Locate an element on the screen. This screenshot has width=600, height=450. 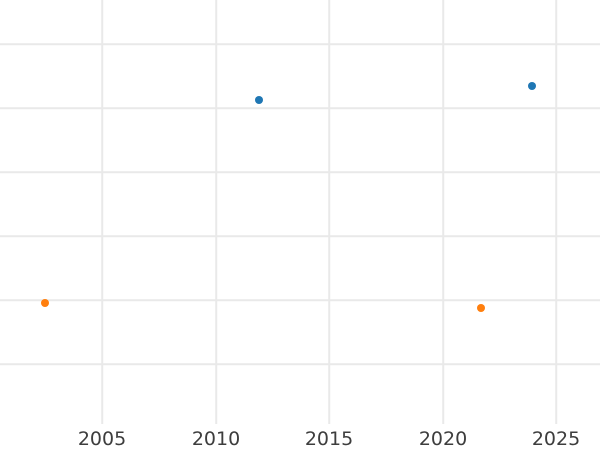
x-tick-label: 2010 is located at coordinates (216, 439).